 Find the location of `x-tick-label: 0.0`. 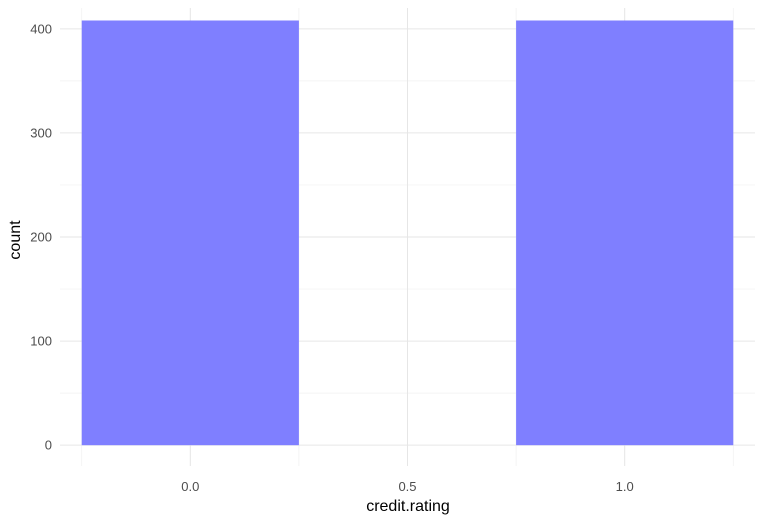

x-tick-label: 0.0 is located at coordinates (190, 486).